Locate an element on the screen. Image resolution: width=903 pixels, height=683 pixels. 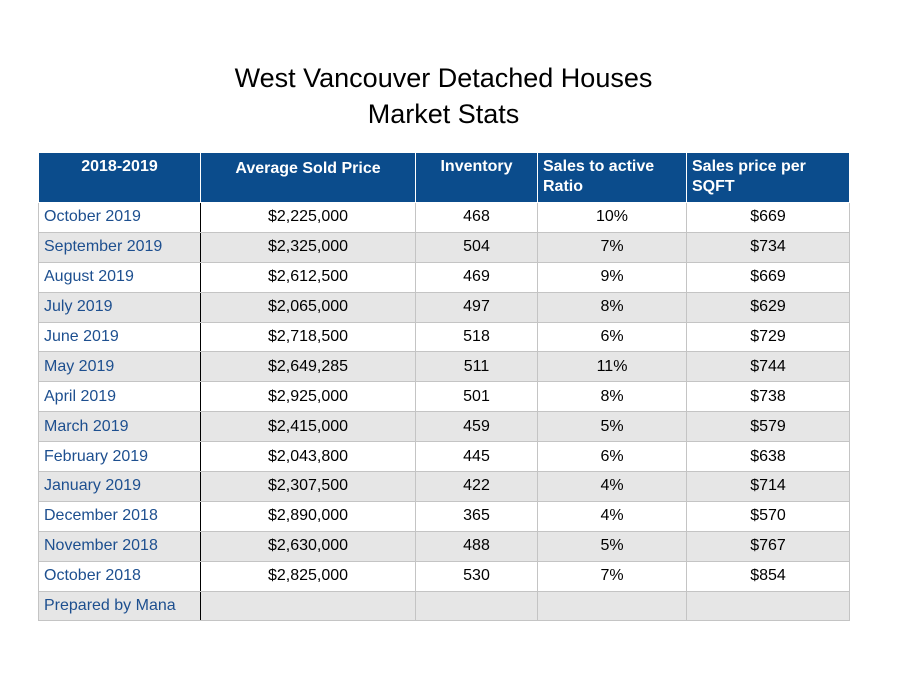
month-cell: July 2019 is located at coordinates (119, 307).